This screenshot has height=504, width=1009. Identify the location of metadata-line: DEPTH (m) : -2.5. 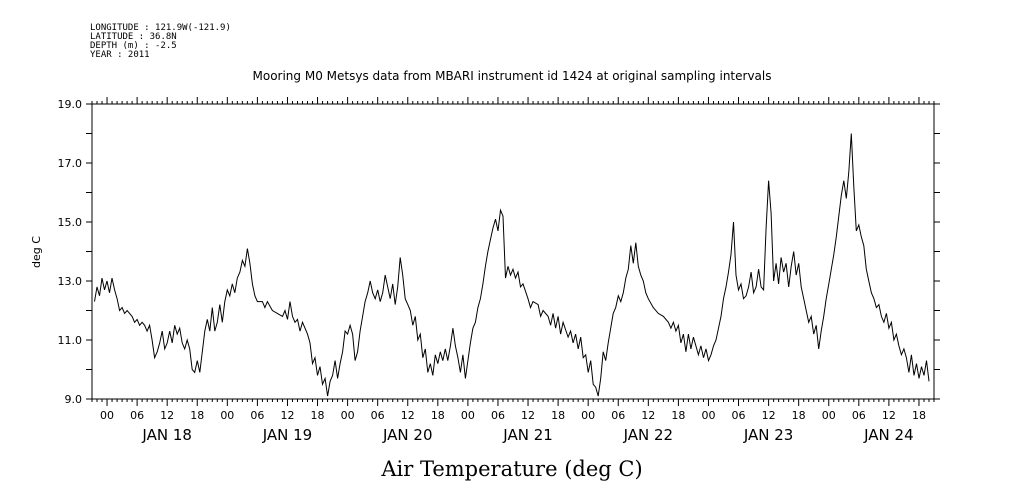
(133, 46).